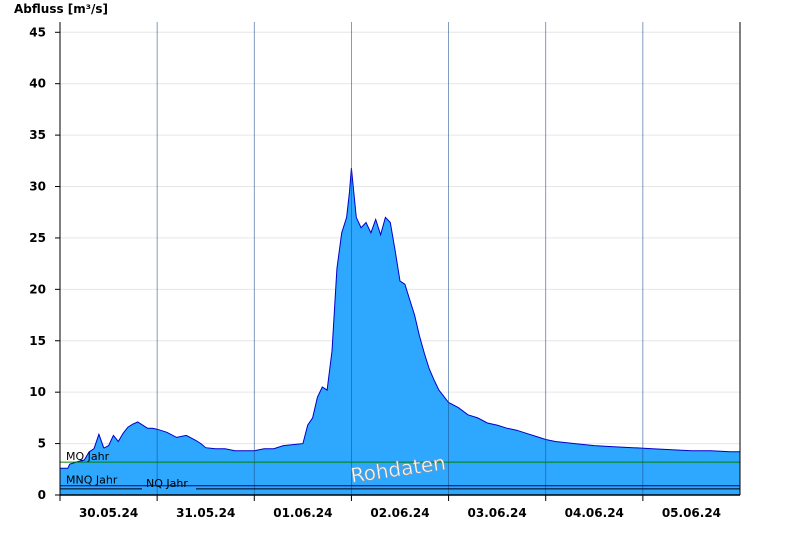 The width and height of the screenshot is (800, 550). Describe the element at coordinates (37, 263) in the screenshot. I see `y-tick-labels: 0 5 10 15 20 25 30 35 40 45` at that location.